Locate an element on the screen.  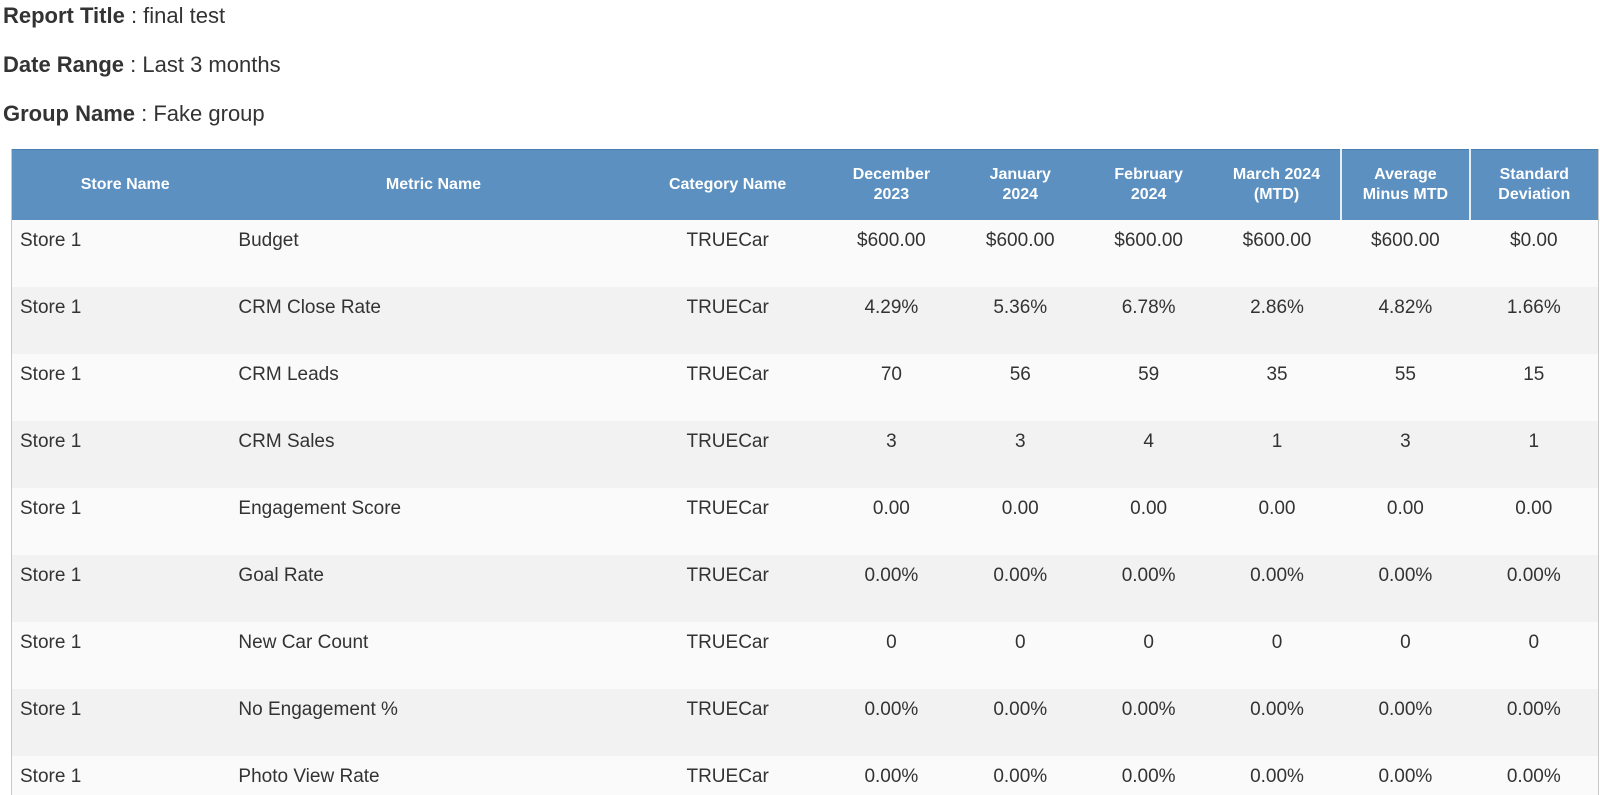
cell-average-minus-mtd: 3 is located at coordinates (1405, 454).